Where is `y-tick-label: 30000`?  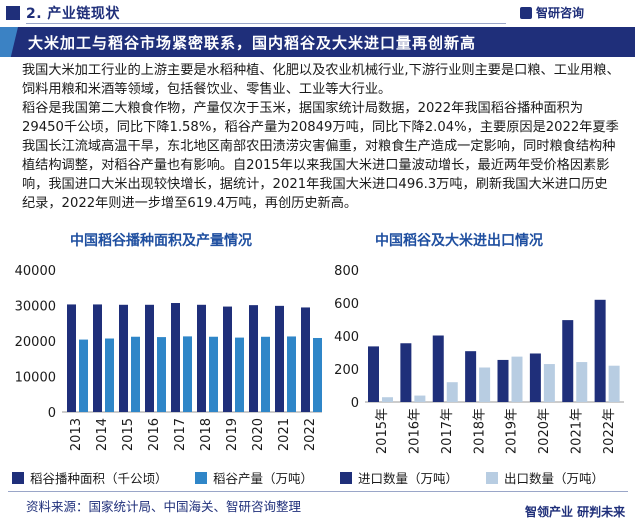
y-tick-label: 30000 is located at coordinates (35, 307).